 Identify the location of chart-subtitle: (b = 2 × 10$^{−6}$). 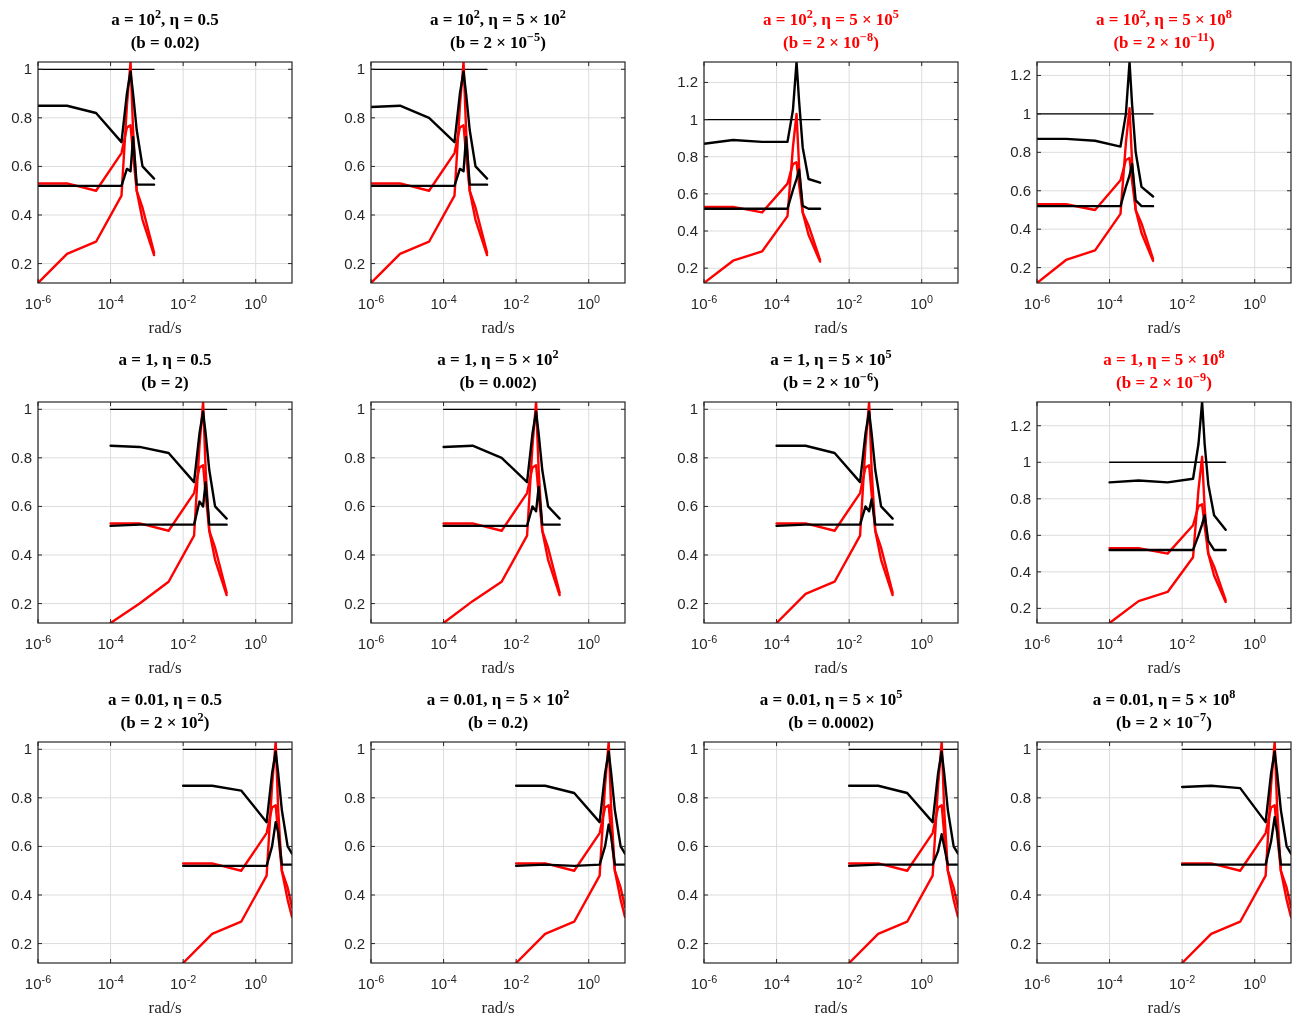
(831, 381).